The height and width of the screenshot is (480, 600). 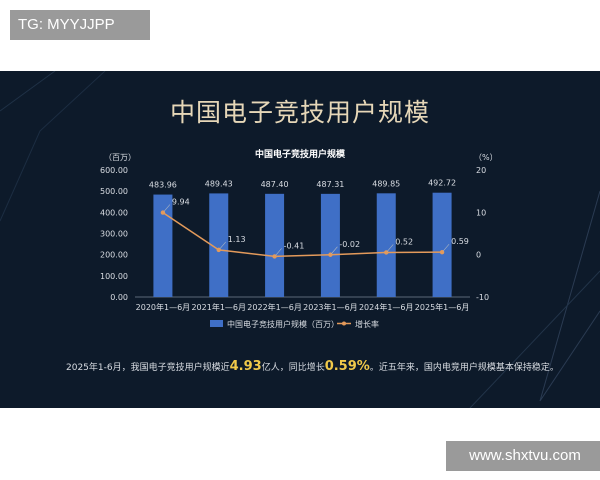 I want to click on legend-bar-swatch, so click(x=216, y=323).